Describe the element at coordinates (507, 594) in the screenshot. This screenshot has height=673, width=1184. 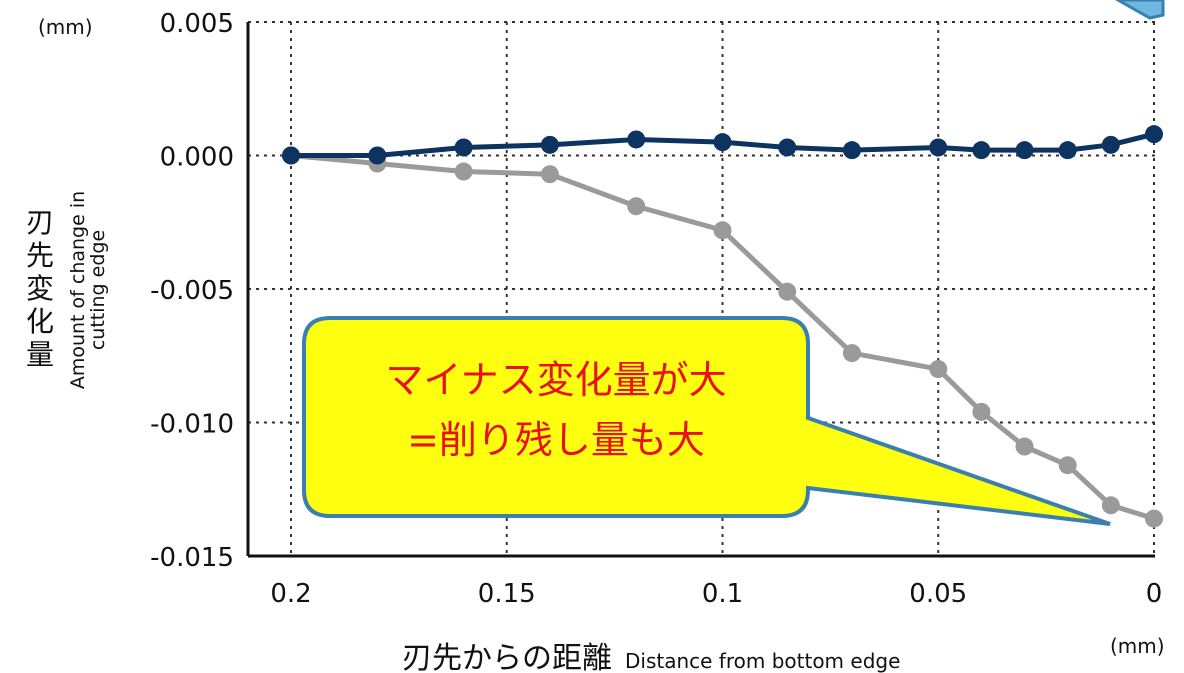
I see `x-tick-label: 0.15` at that location.